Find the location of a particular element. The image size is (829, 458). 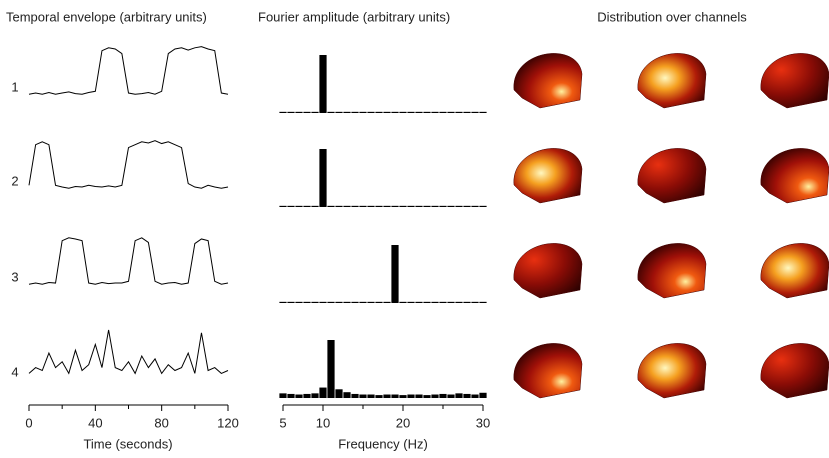

x-tick-label: 5 is located at coordinates (282, 422).